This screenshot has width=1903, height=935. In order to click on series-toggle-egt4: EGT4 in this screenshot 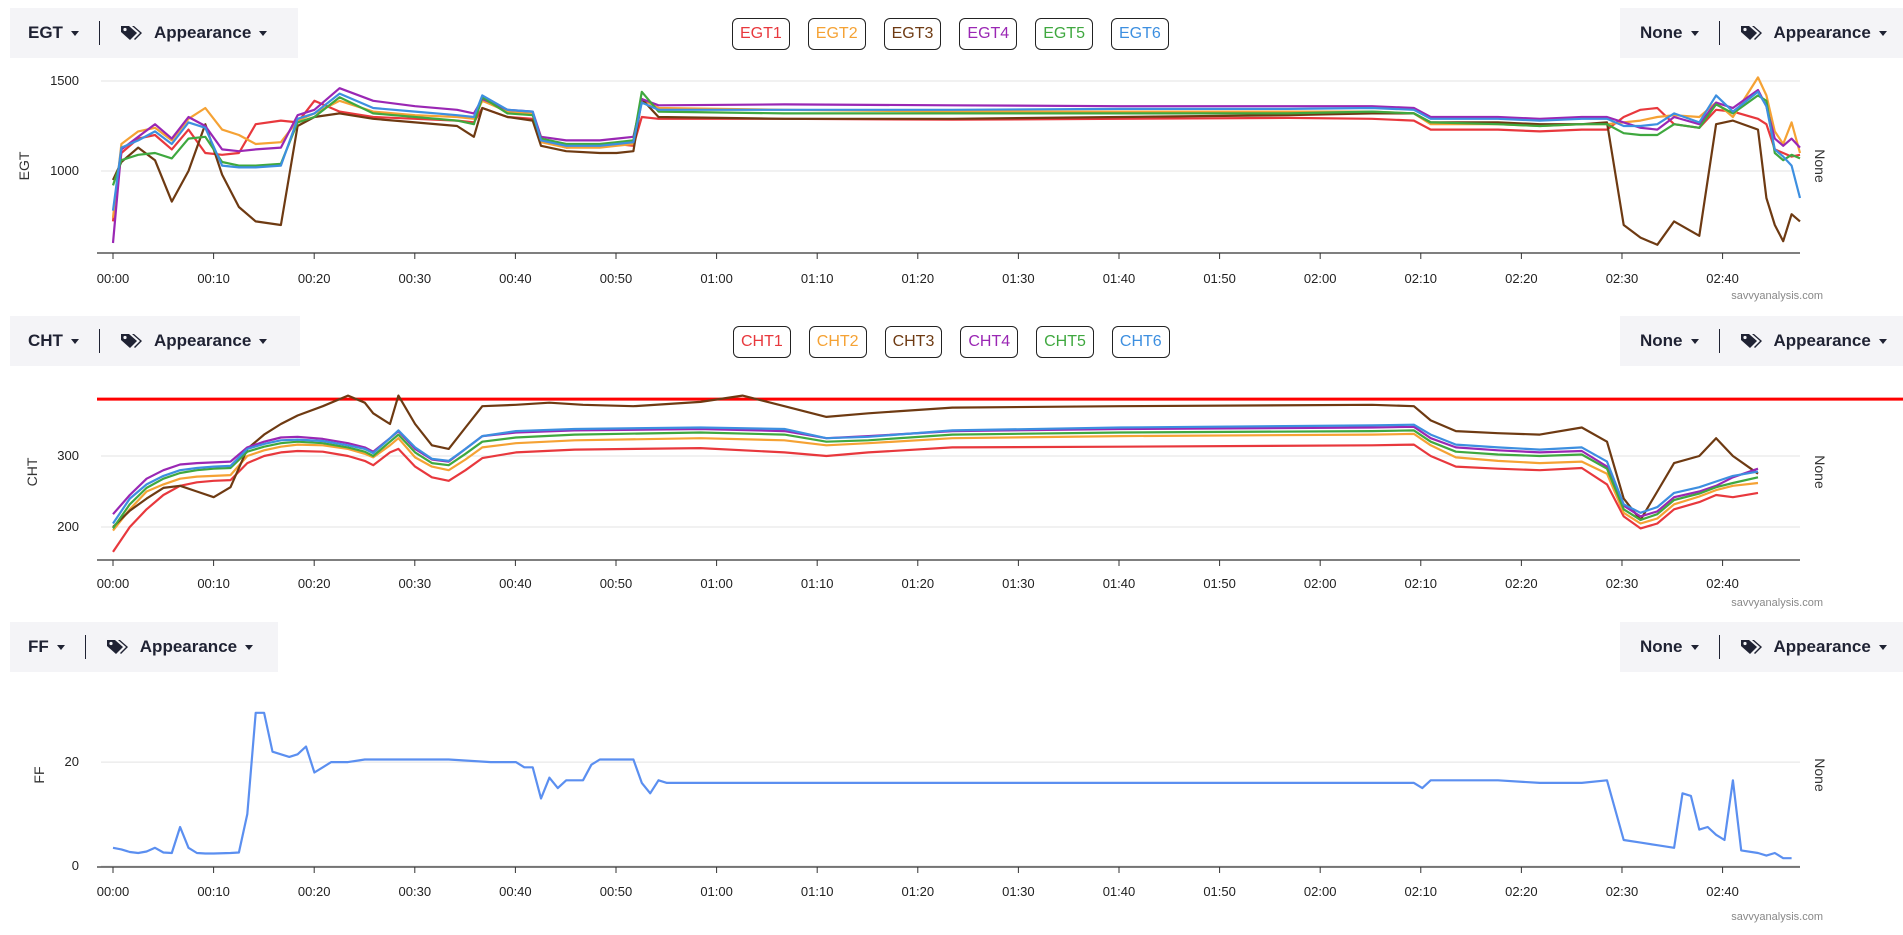, I will do `click(988, 34)`.